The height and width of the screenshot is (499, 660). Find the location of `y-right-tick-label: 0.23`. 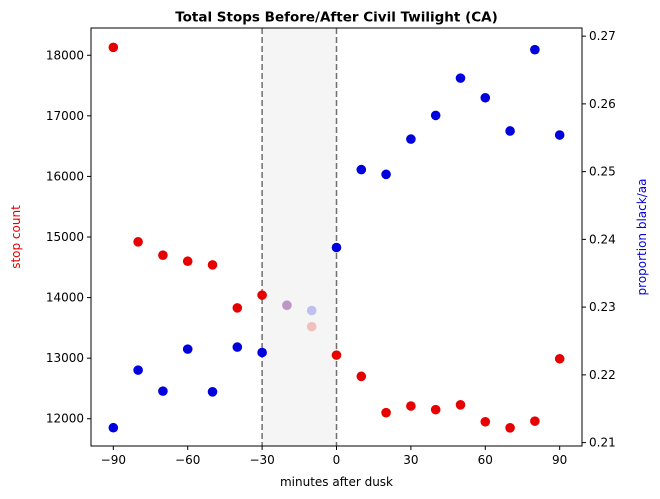

y-right-tick-label: 0.23 is located at coordinates (602, 307).